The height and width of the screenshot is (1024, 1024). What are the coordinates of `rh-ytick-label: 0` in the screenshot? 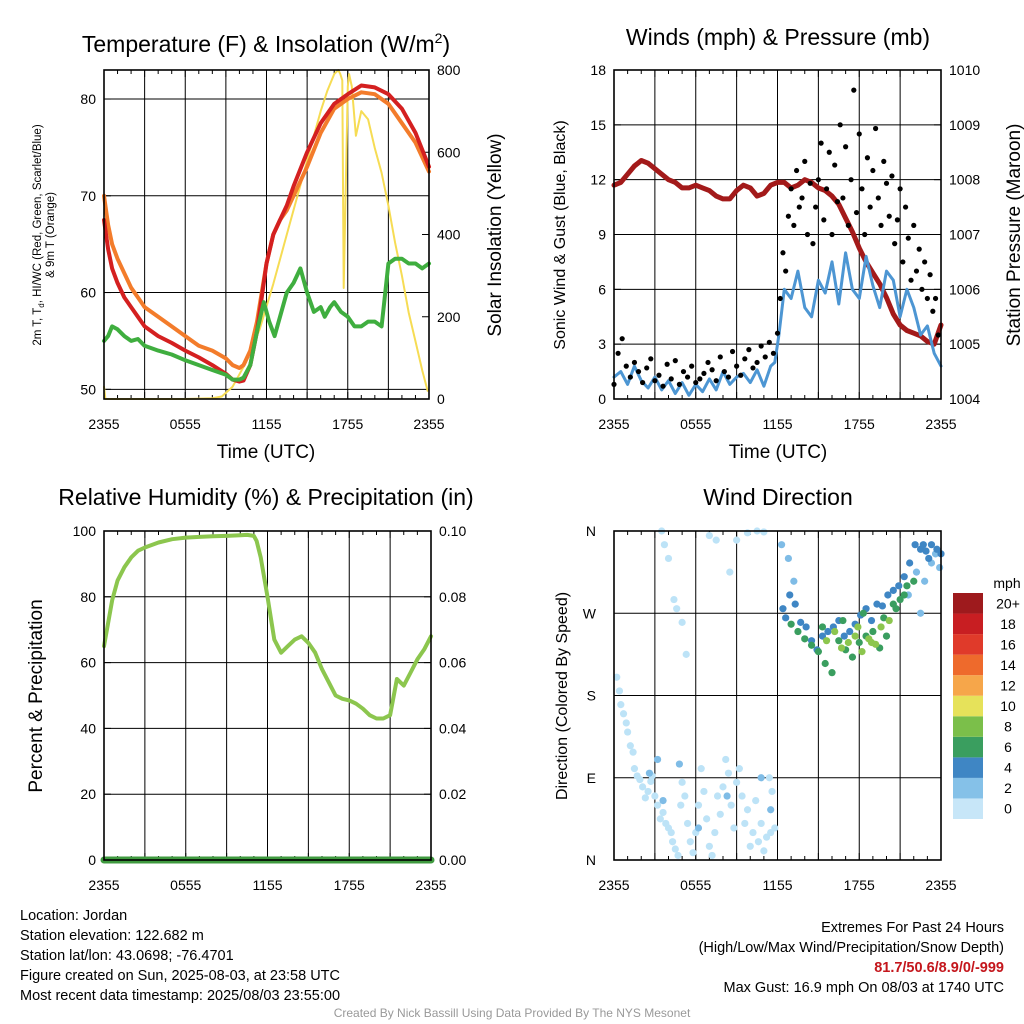 It's located at (92, 860).